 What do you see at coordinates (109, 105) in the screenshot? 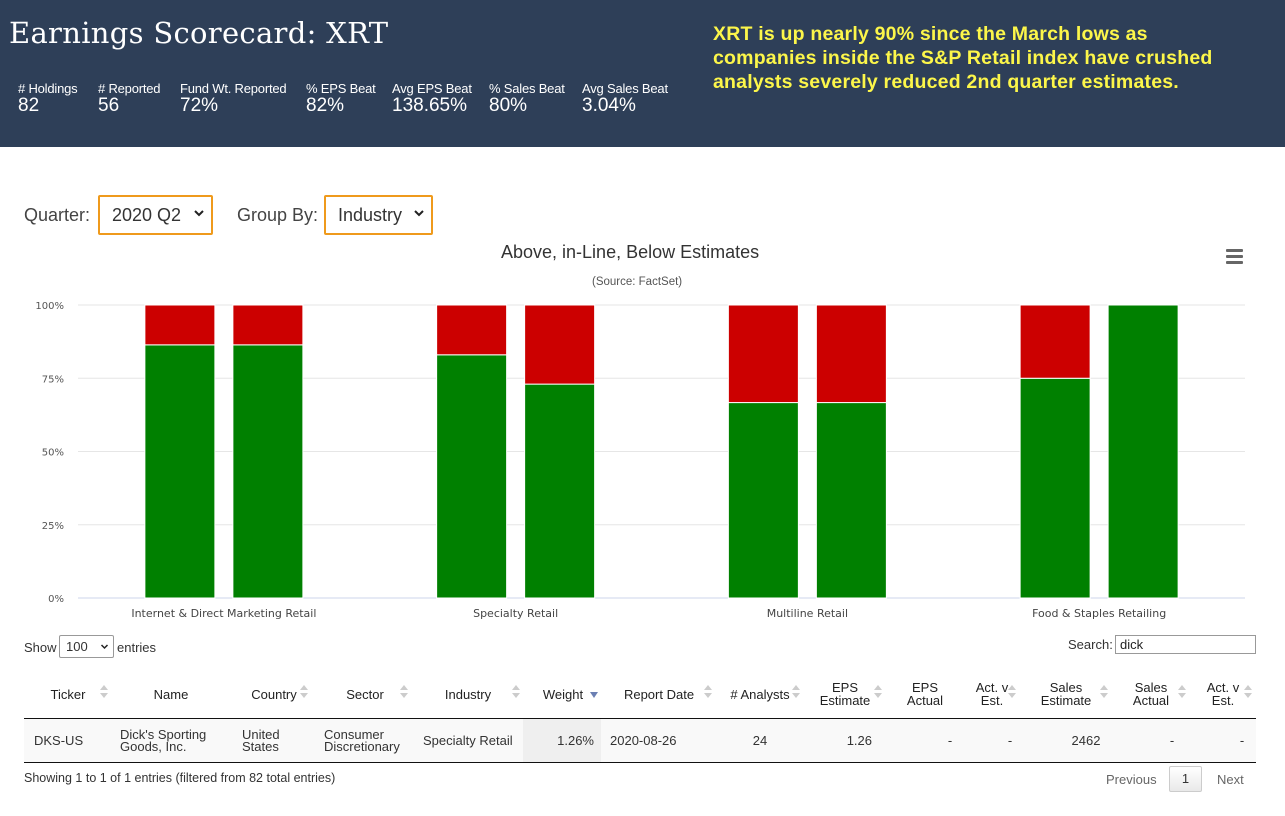
I see `stat-value: 56` at bounding box center [109, 105].